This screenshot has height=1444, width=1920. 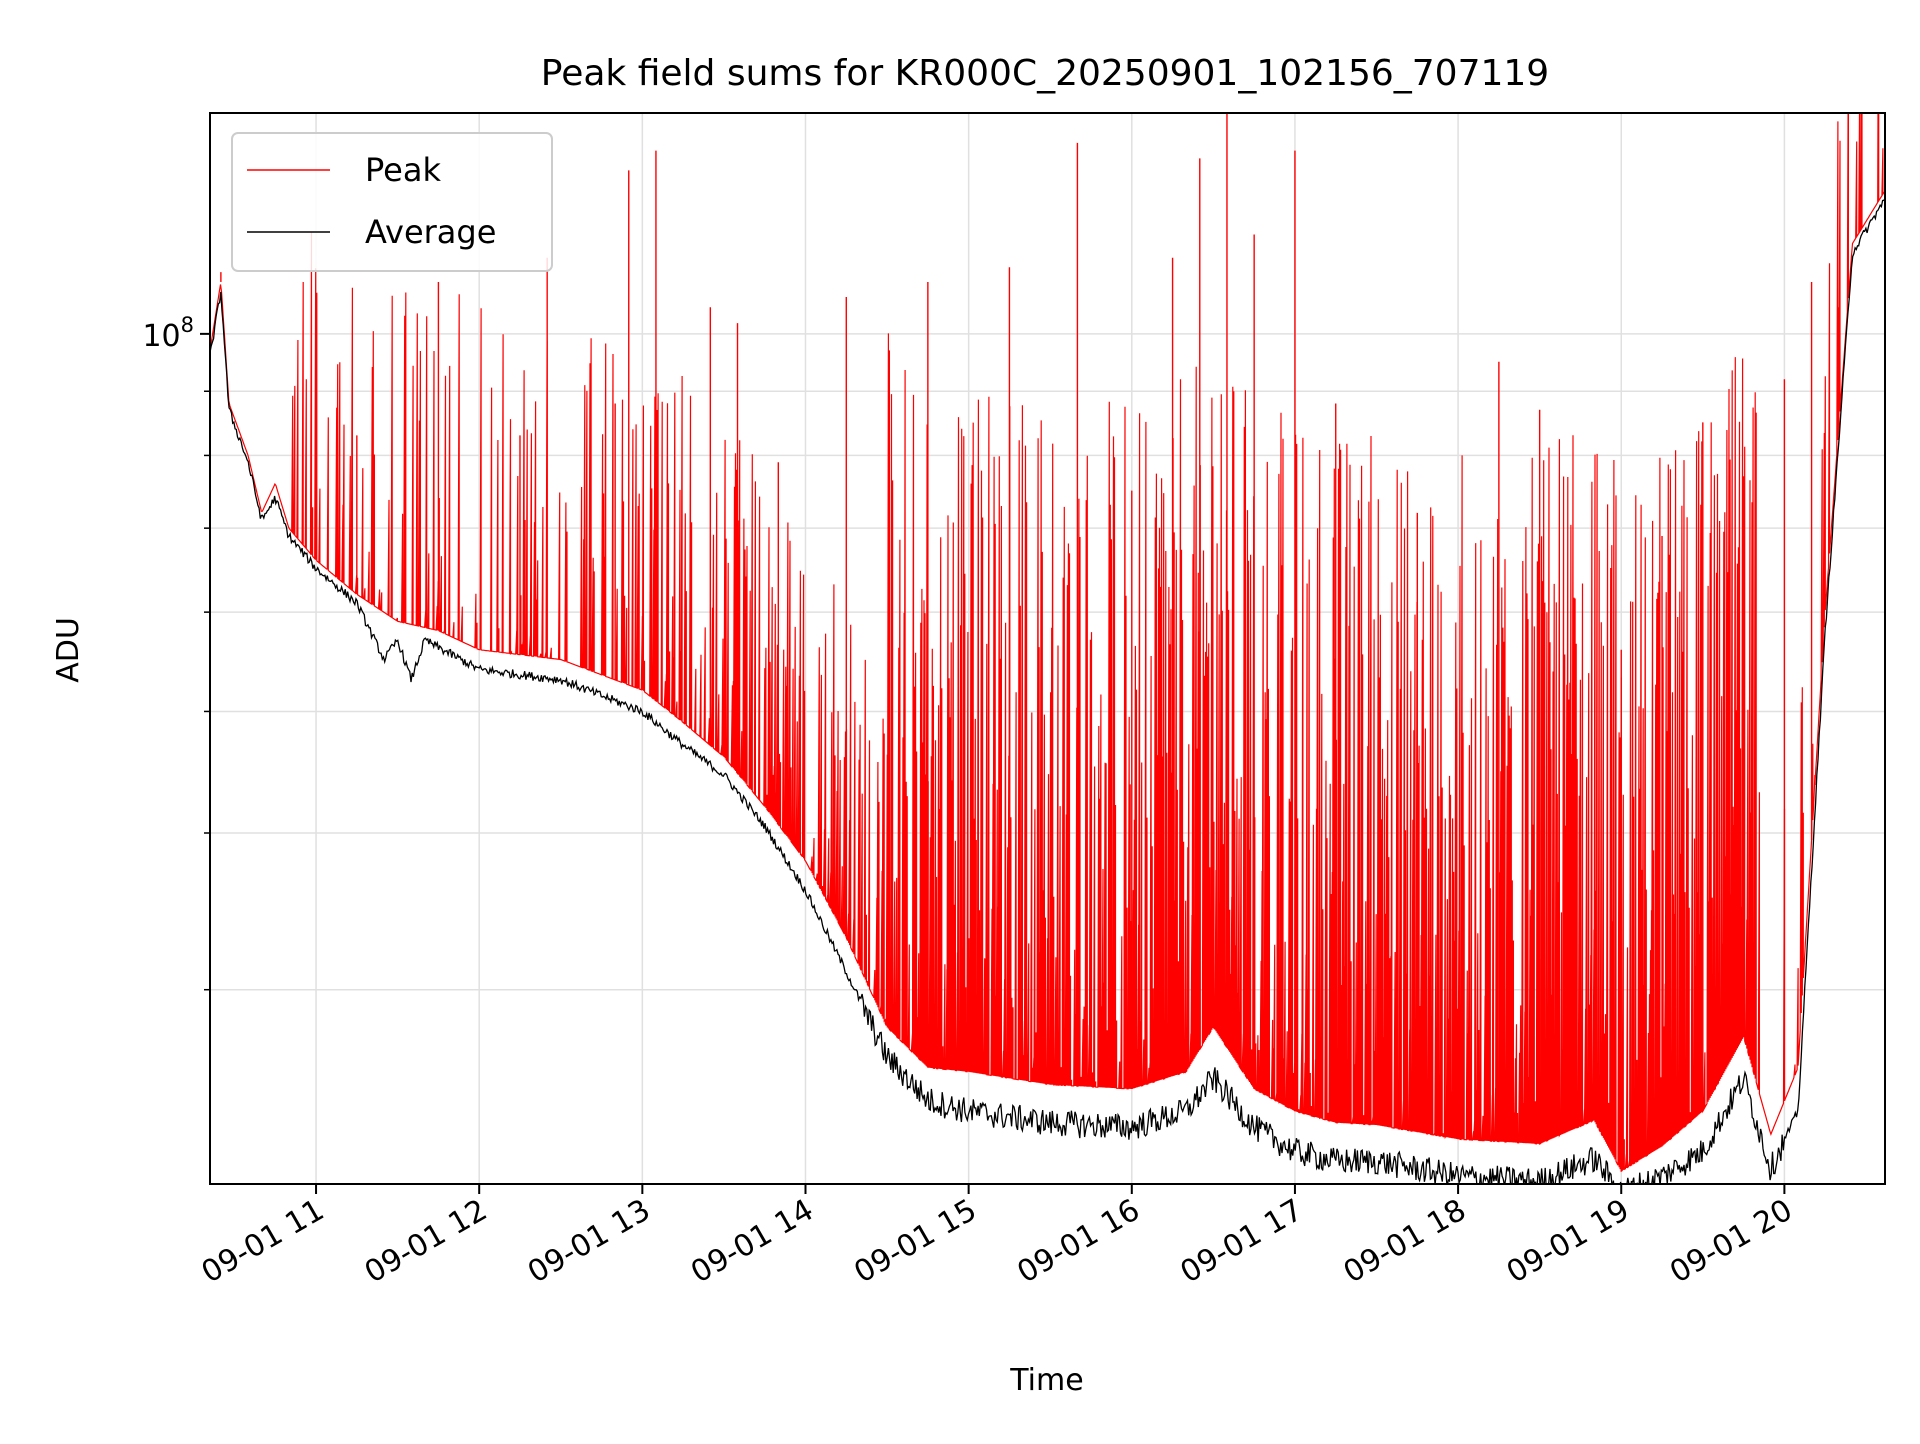 What do you see at coordinates (161, 336) in the screenshot?
I see `y-tick-label-base: 10` at bounding box center [161, 336].